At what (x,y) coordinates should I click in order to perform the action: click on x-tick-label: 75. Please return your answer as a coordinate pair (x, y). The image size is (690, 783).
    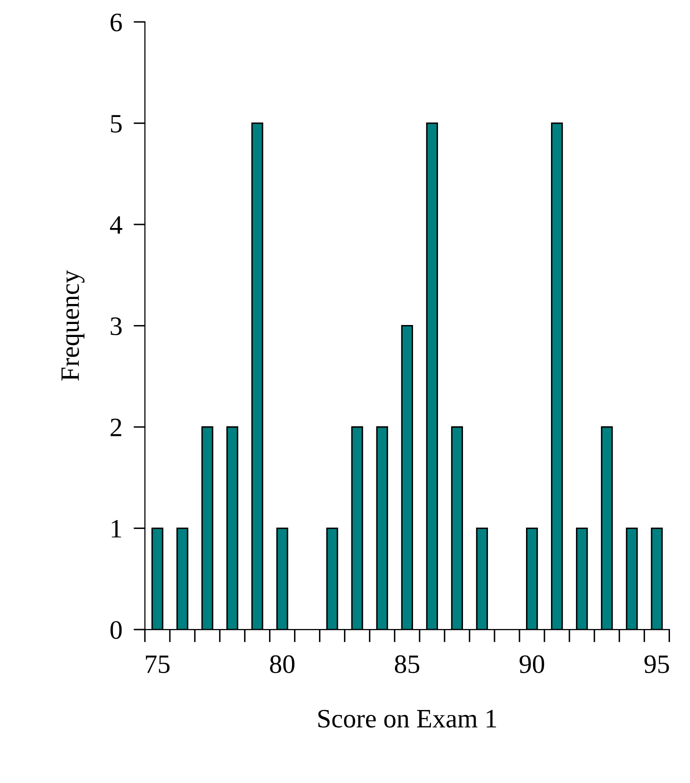
    Looking at the image, I should click on (158, 665).